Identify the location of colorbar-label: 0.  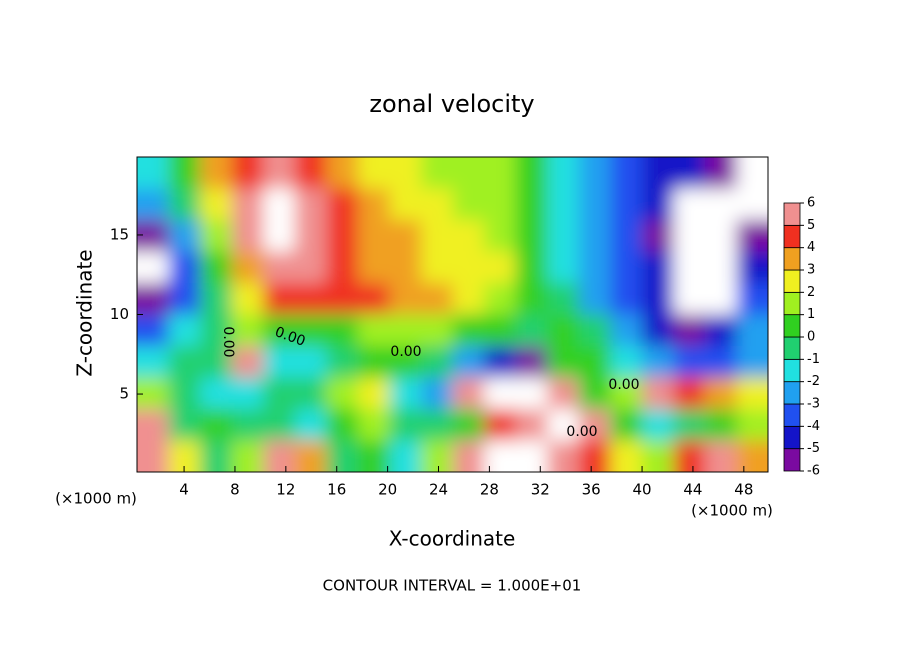
(811, 337).